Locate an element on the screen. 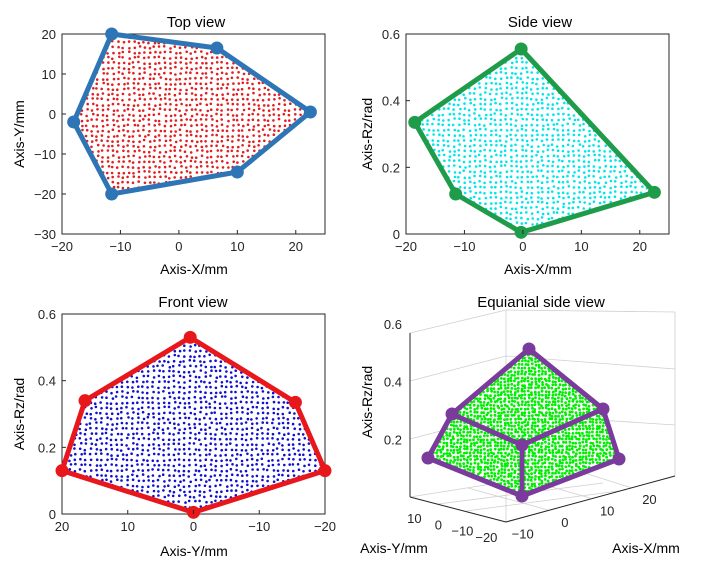 The width and height of the screenshot is (705, 567). side-view-vertex is located at coordinates (521, 232).